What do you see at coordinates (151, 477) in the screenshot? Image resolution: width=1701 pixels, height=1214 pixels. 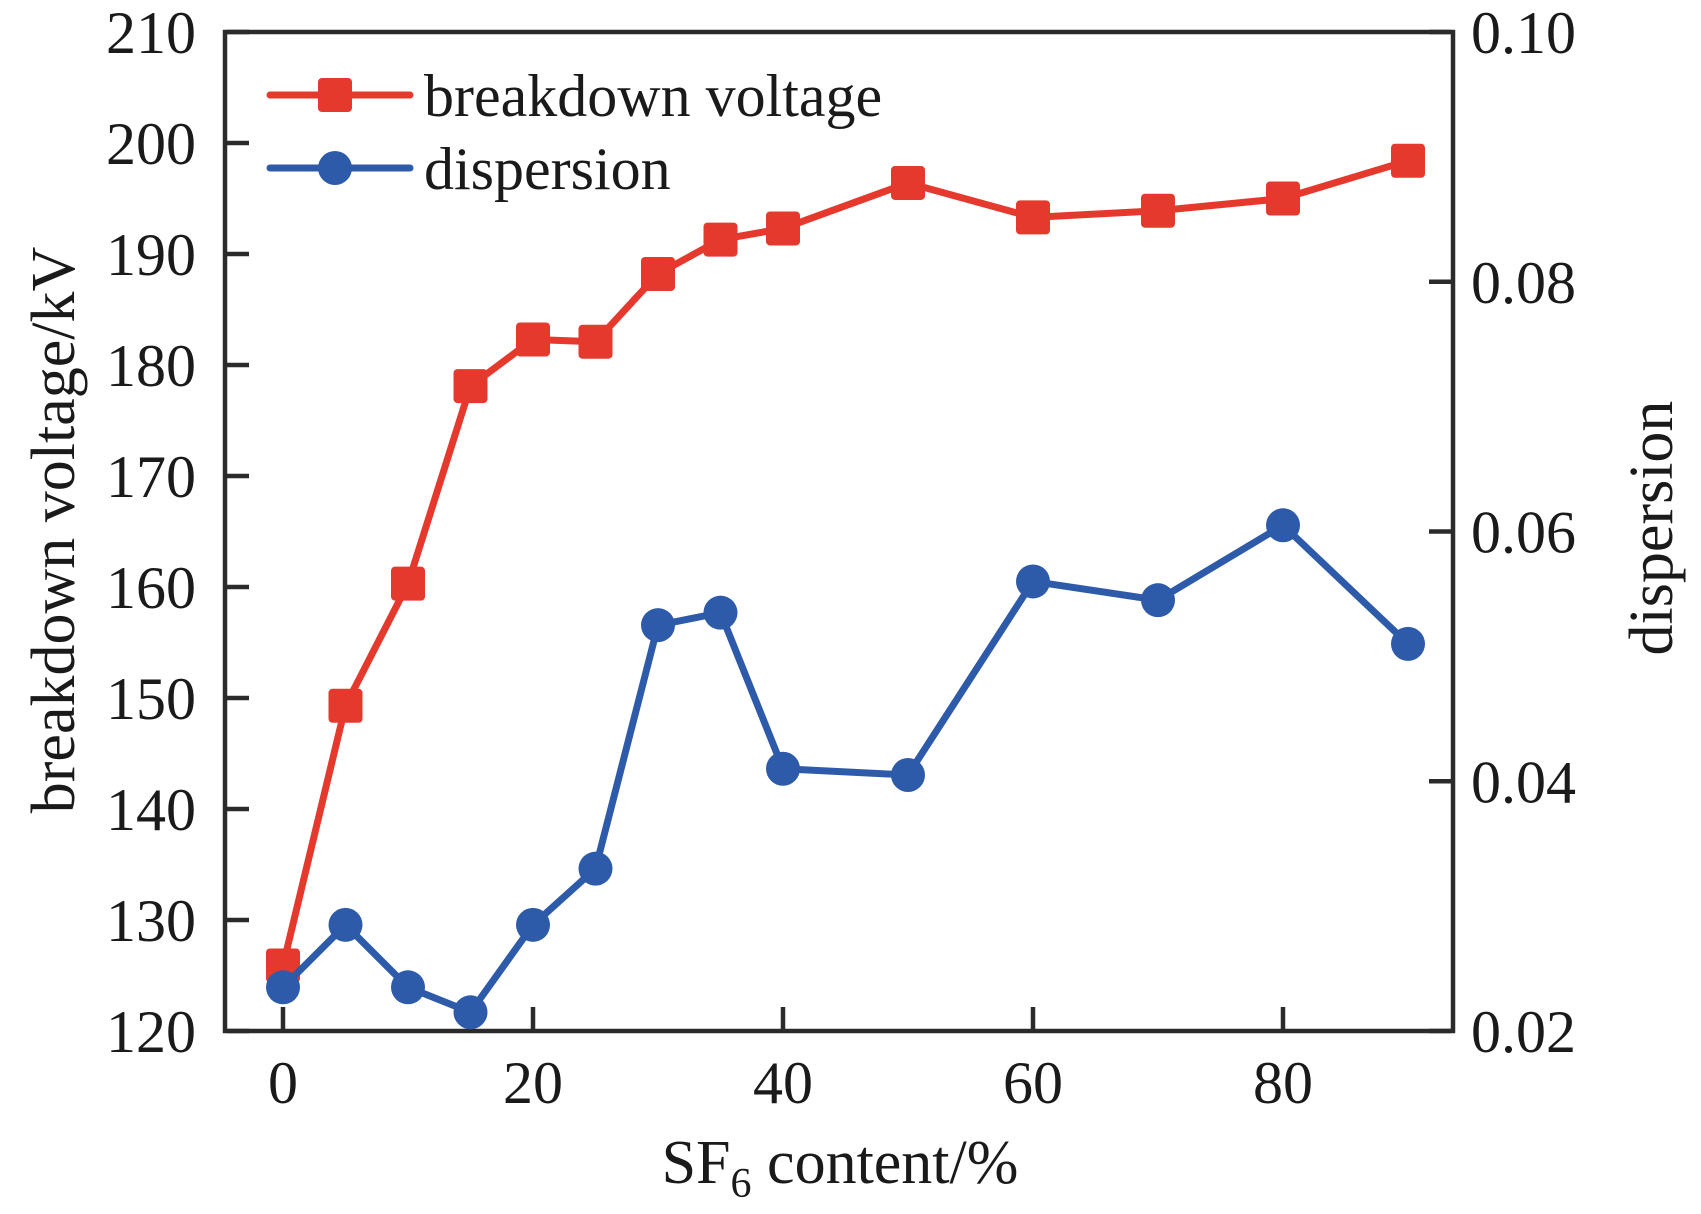 I see `left-axis-tick-label-170: 170` at bounding box center [151, 477].